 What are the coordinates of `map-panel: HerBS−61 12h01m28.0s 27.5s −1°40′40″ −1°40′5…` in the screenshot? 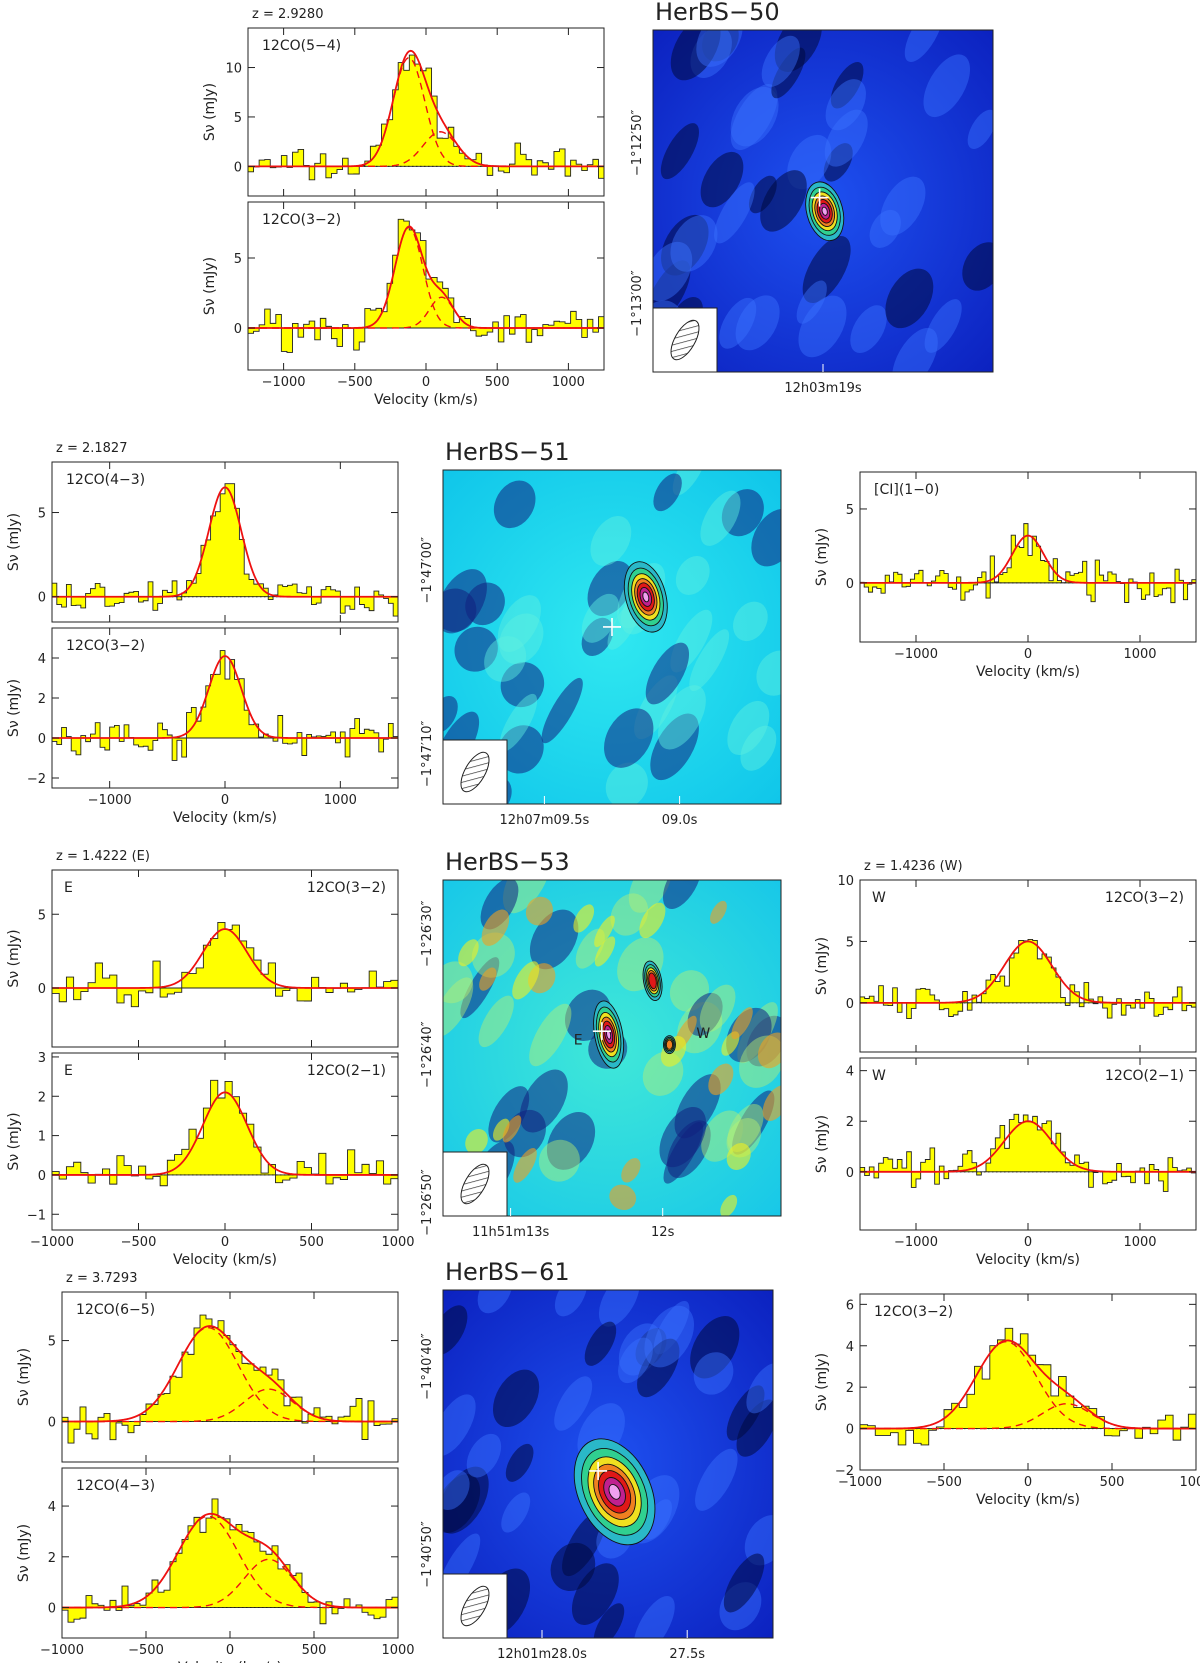 It's located at (597, 1460).